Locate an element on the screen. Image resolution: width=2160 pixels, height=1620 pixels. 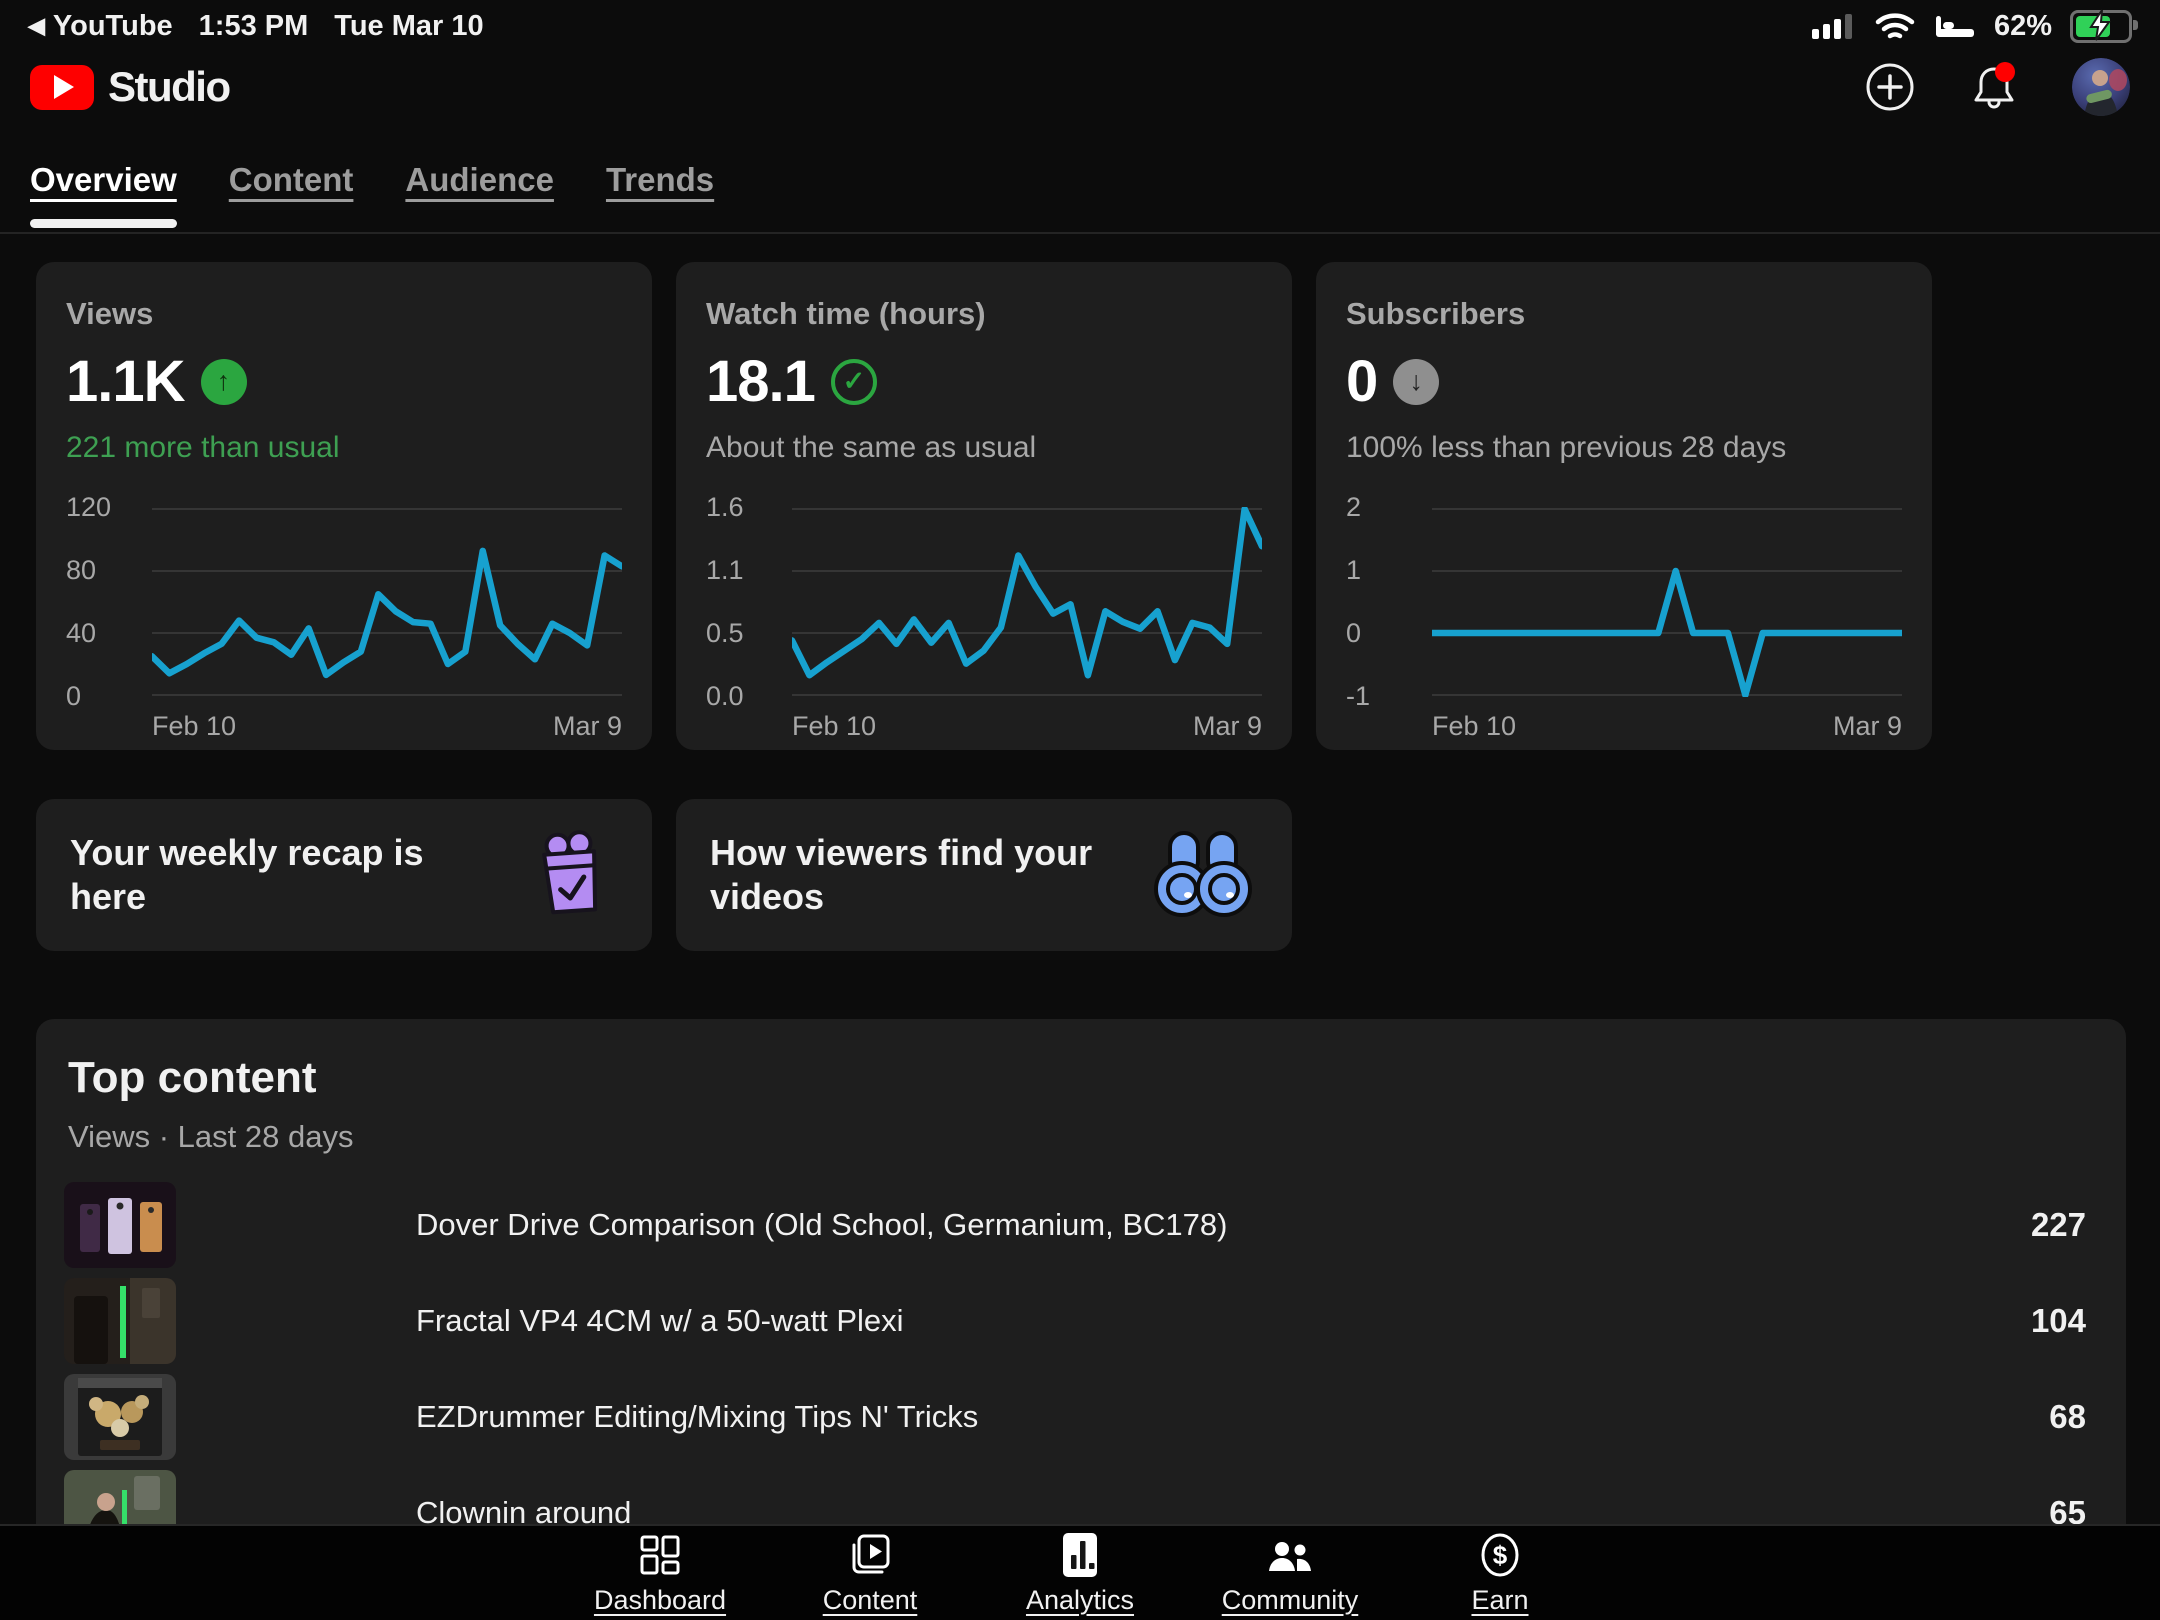
nav-content: Content is located at coordinates (870, 1573).